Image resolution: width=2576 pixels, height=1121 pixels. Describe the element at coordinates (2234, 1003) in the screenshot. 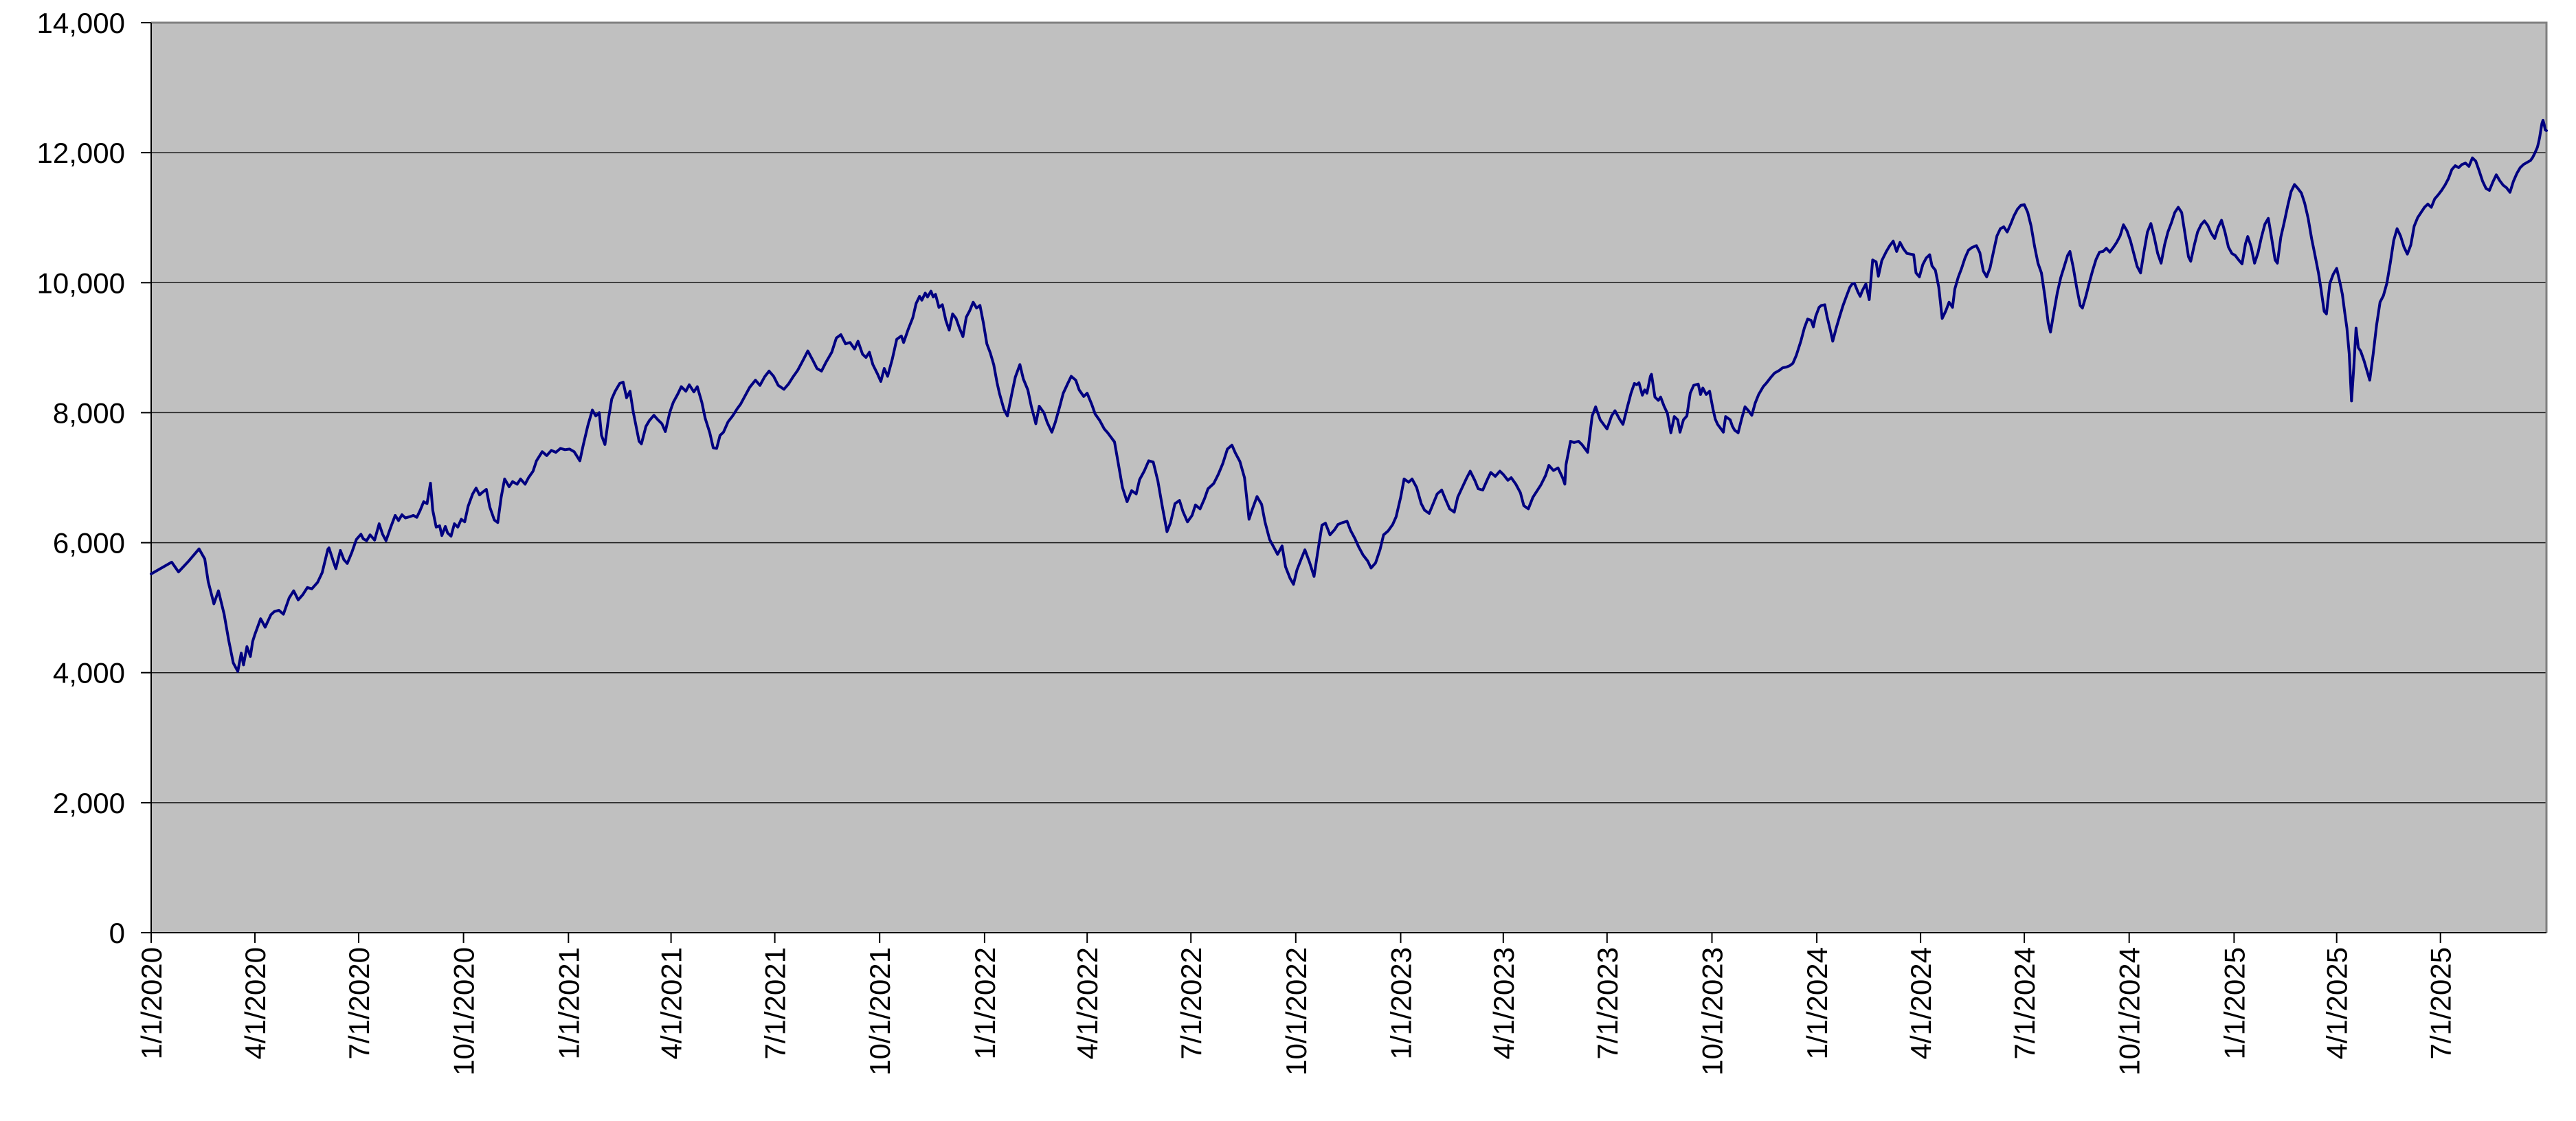

I see `x-tick-label: 1/1/2025` at that location.